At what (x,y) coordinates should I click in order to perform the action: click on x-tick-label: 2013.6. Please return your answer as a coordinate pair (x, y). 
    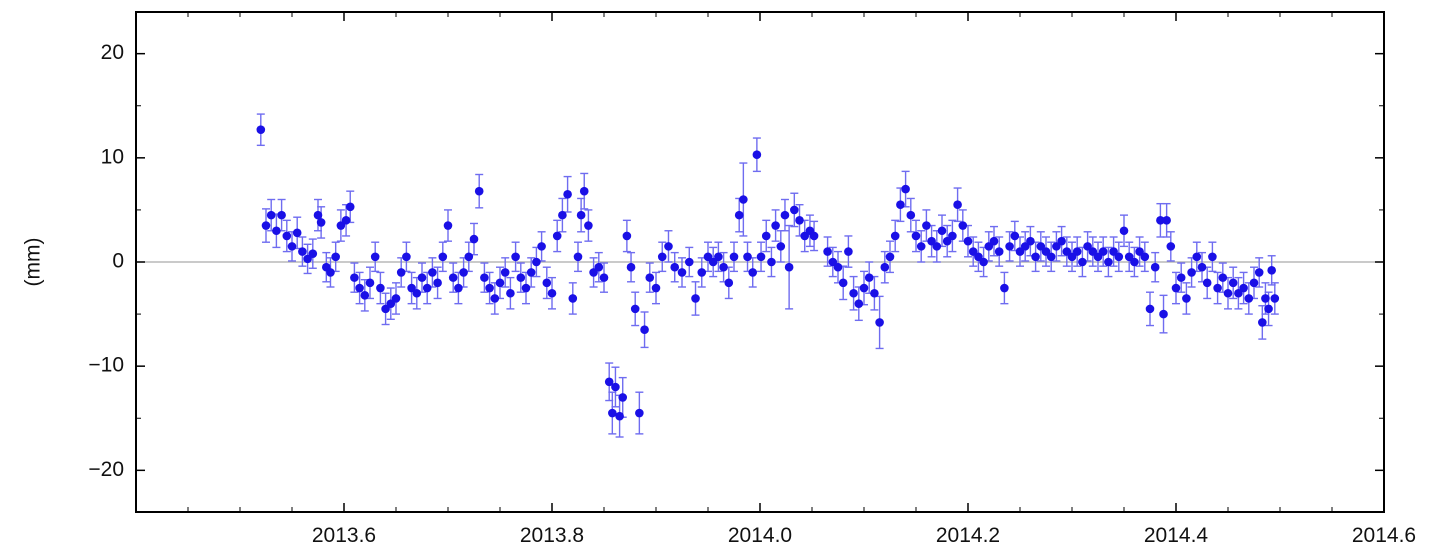
    Looking at the image, I should click on (344, 535).